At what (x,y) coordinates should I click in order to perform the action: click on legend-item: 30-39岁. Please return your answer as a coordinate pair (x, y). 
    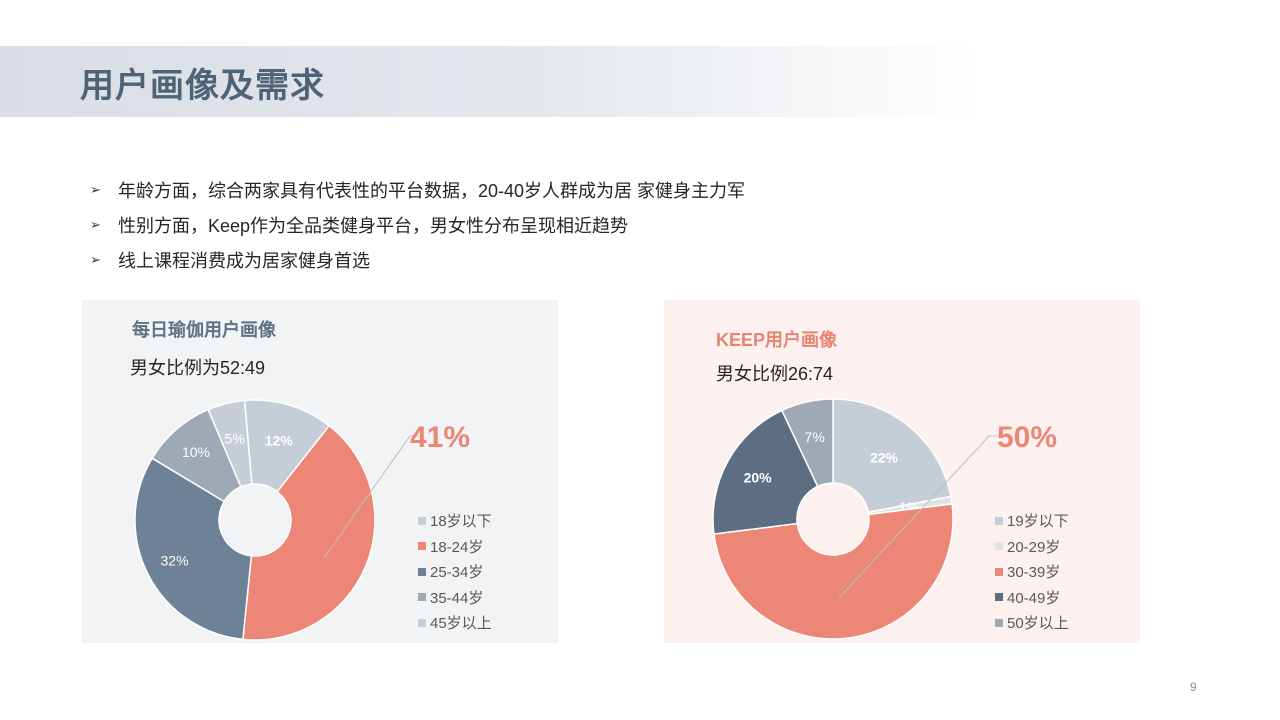
    Looking at the image, I should click on (1032, 572).